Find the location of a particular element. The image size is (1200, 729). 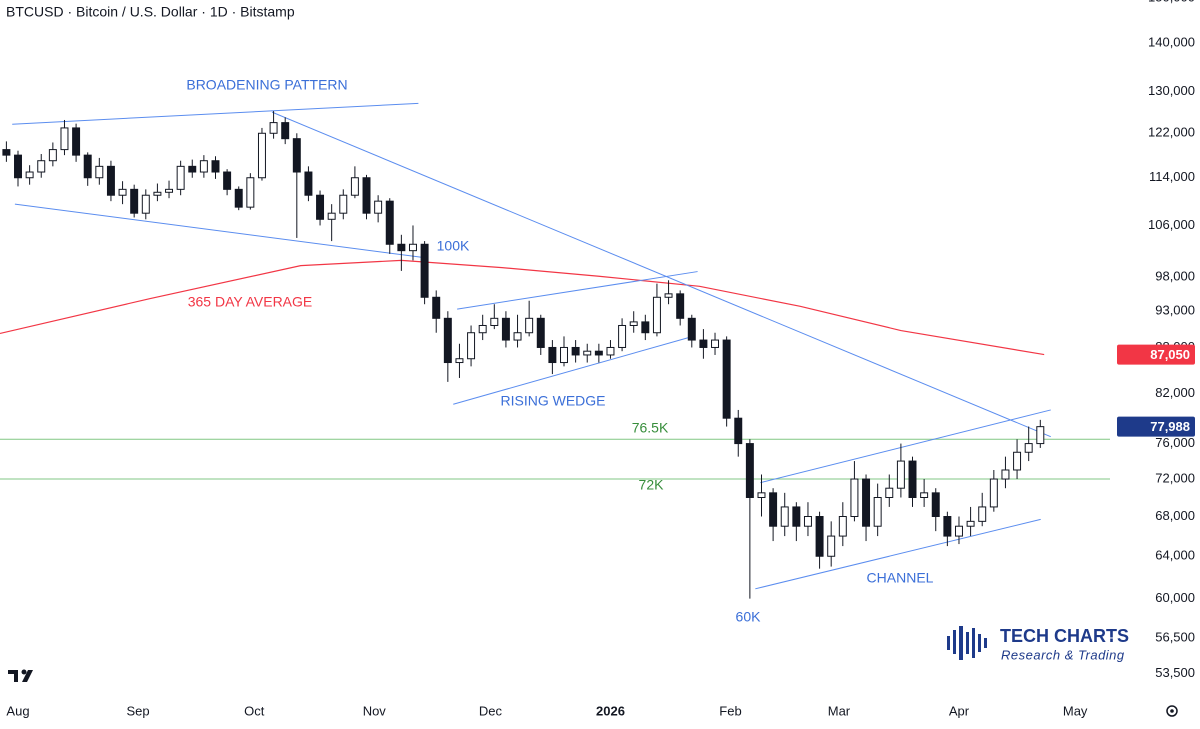

y-tick-label: 56,500 is located at coordinates (1175, 636).